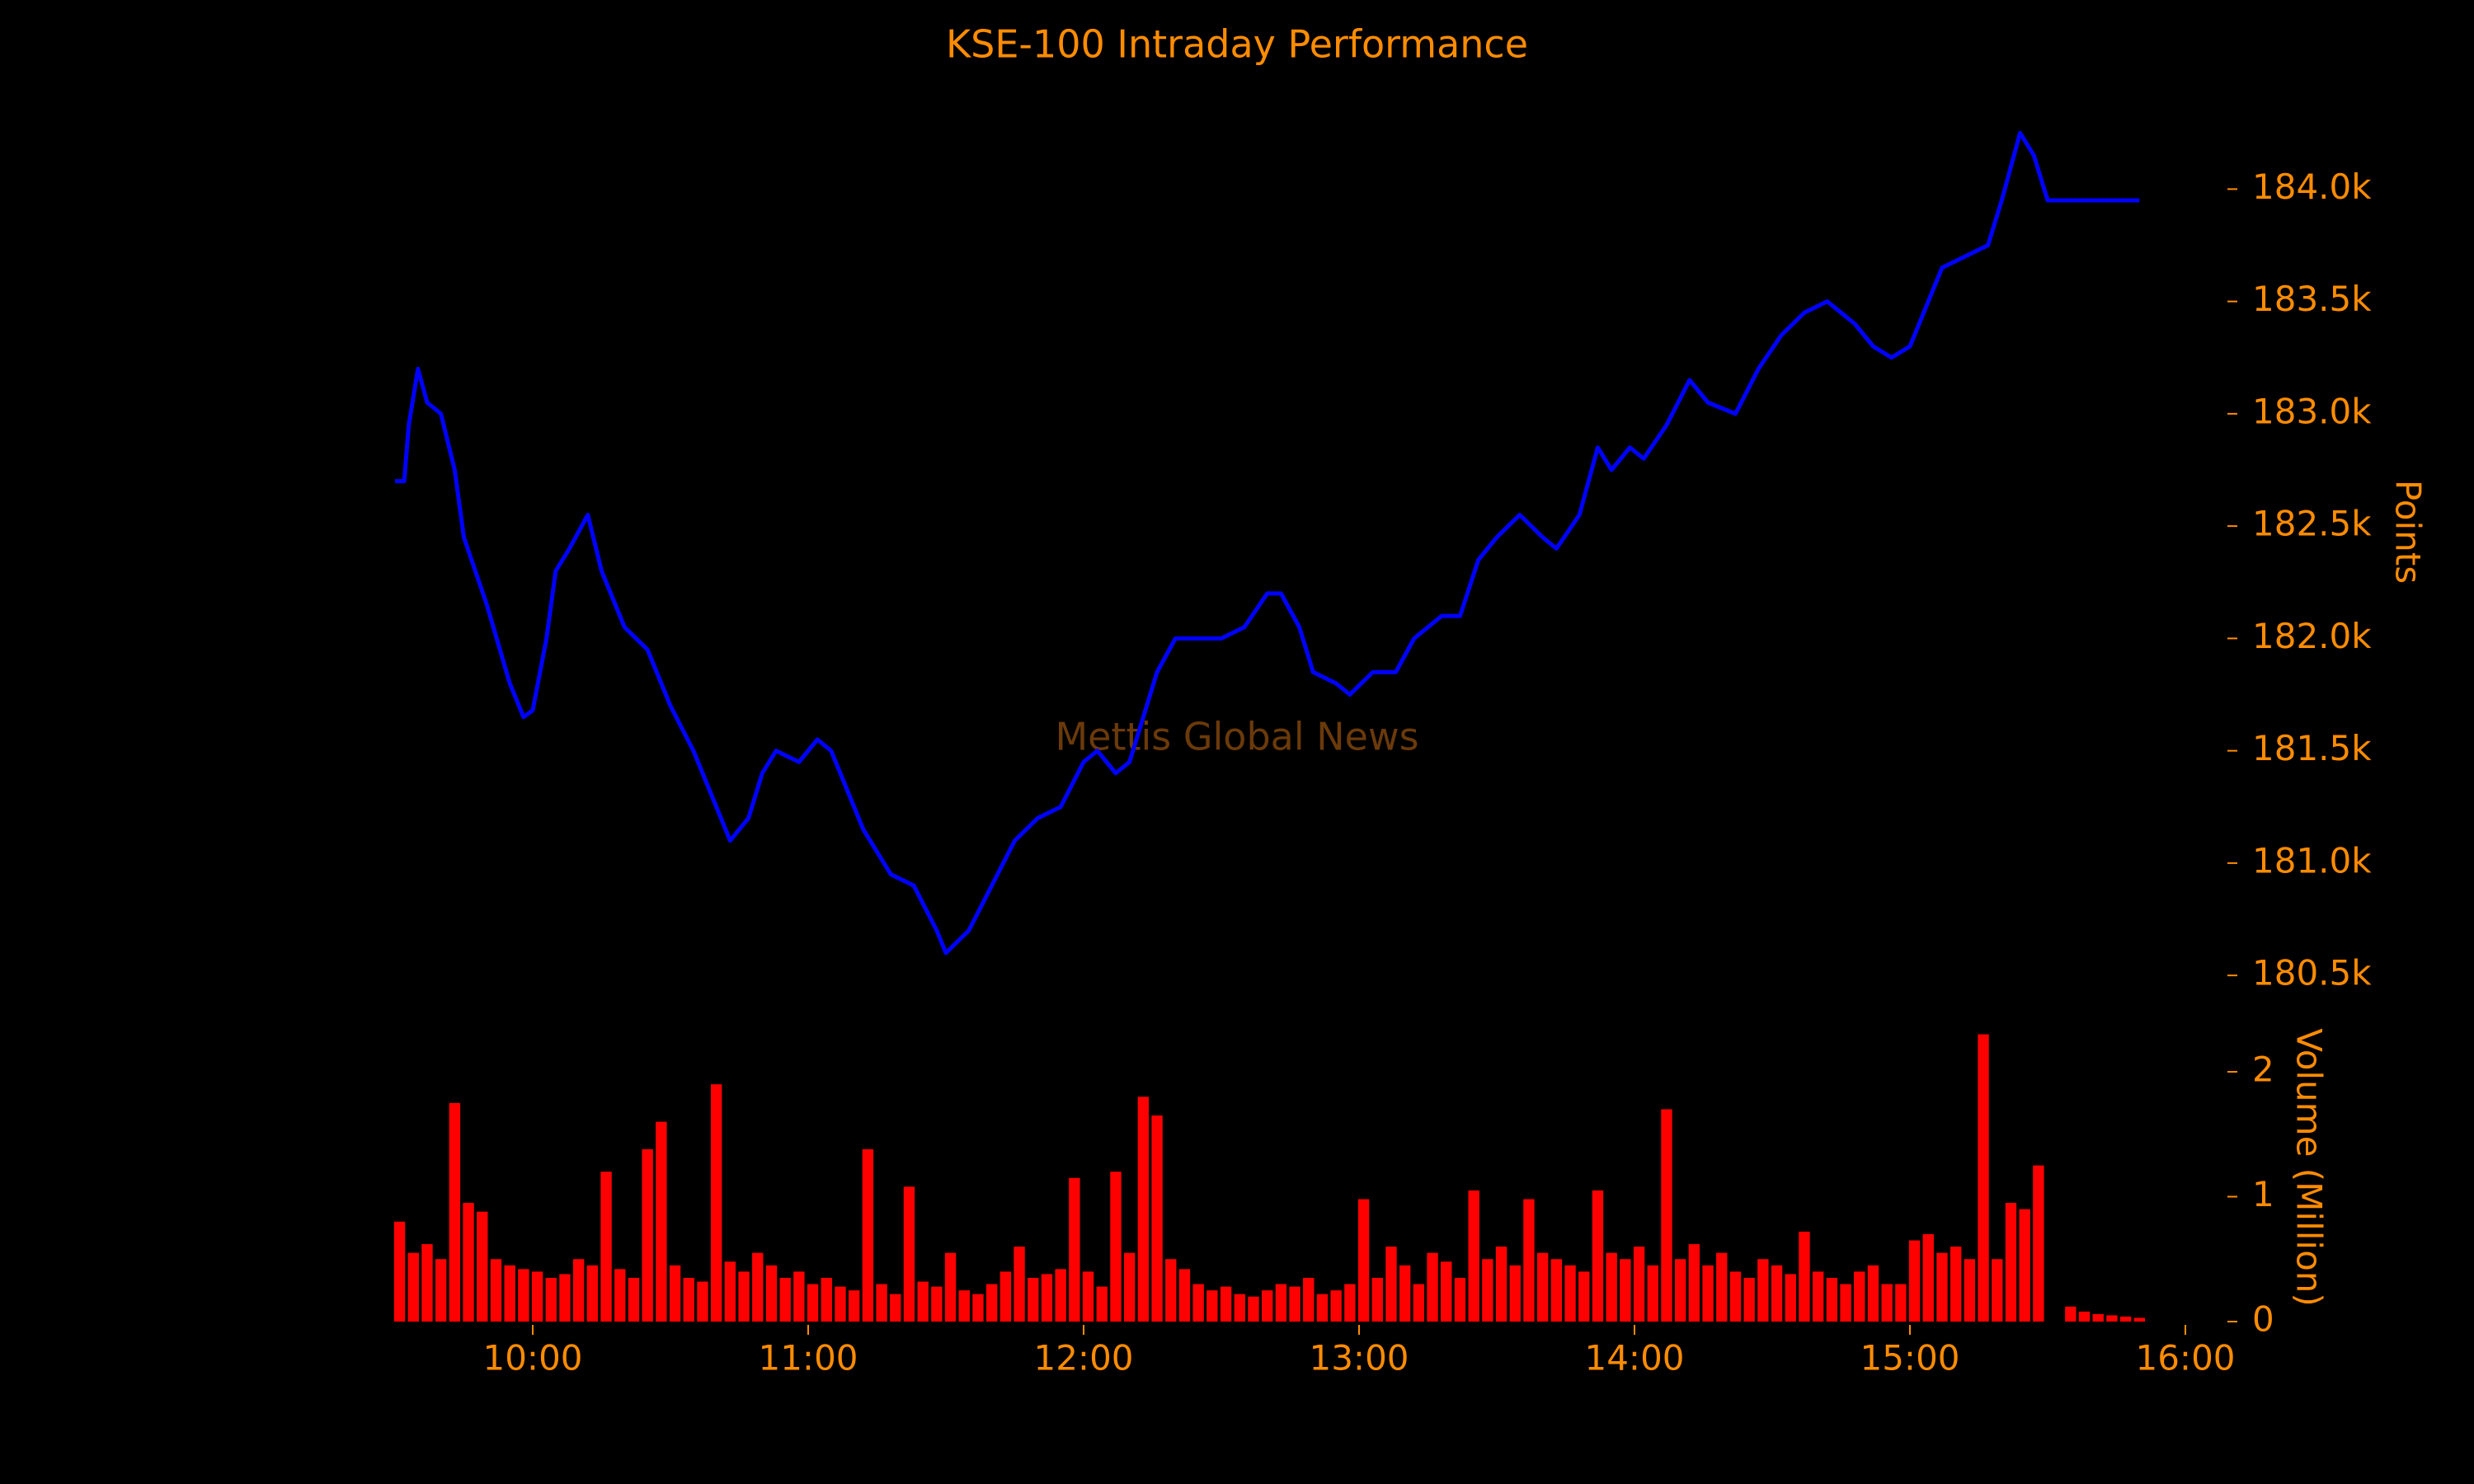 The height and width of the screenshot is (1484, 2474). Describe the element at coordinates (2312, 299) in the screenshot. I see `y-tick-label: 183.5k` at that location.